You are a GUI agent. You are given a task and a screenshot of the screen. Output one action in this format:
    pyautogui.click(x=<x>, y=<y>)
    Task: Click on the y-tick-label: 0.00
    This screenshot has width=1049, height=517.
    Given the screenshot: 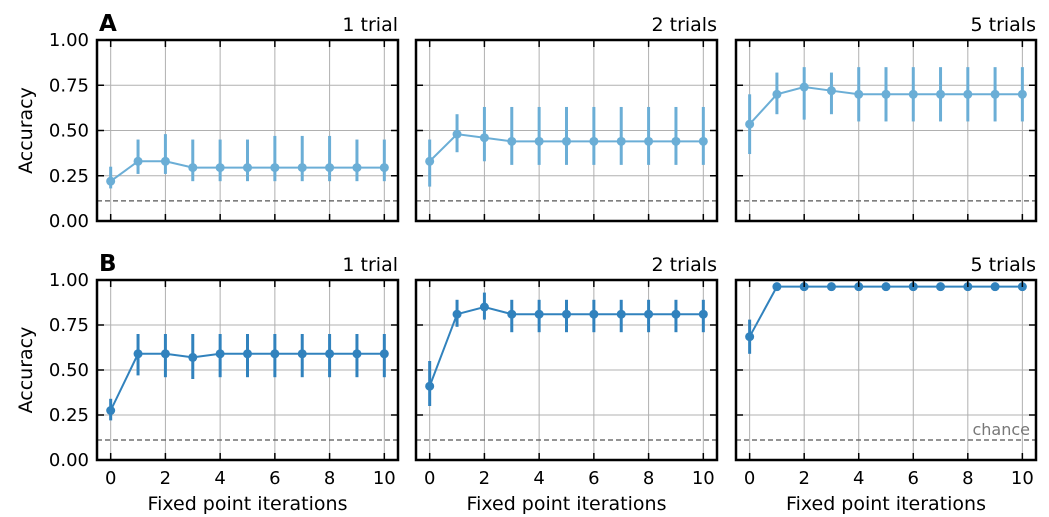 What is the action you would take?
    pyautogui.click(x=69, y=460)
    